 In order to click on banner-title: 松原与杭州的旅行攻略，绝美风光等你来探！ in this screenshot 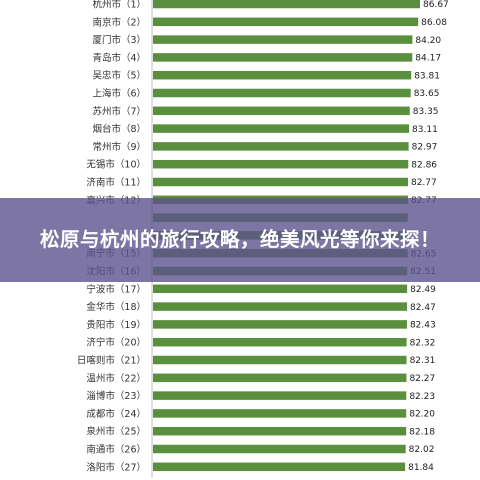, I will do `click(239, 239)`.